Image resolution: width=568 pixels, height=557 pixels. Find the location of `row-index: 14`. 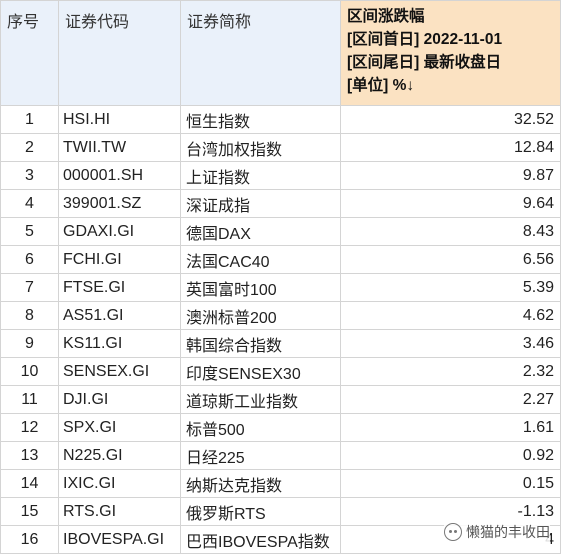

row-index: 14 is located at coordinates (29, 483).